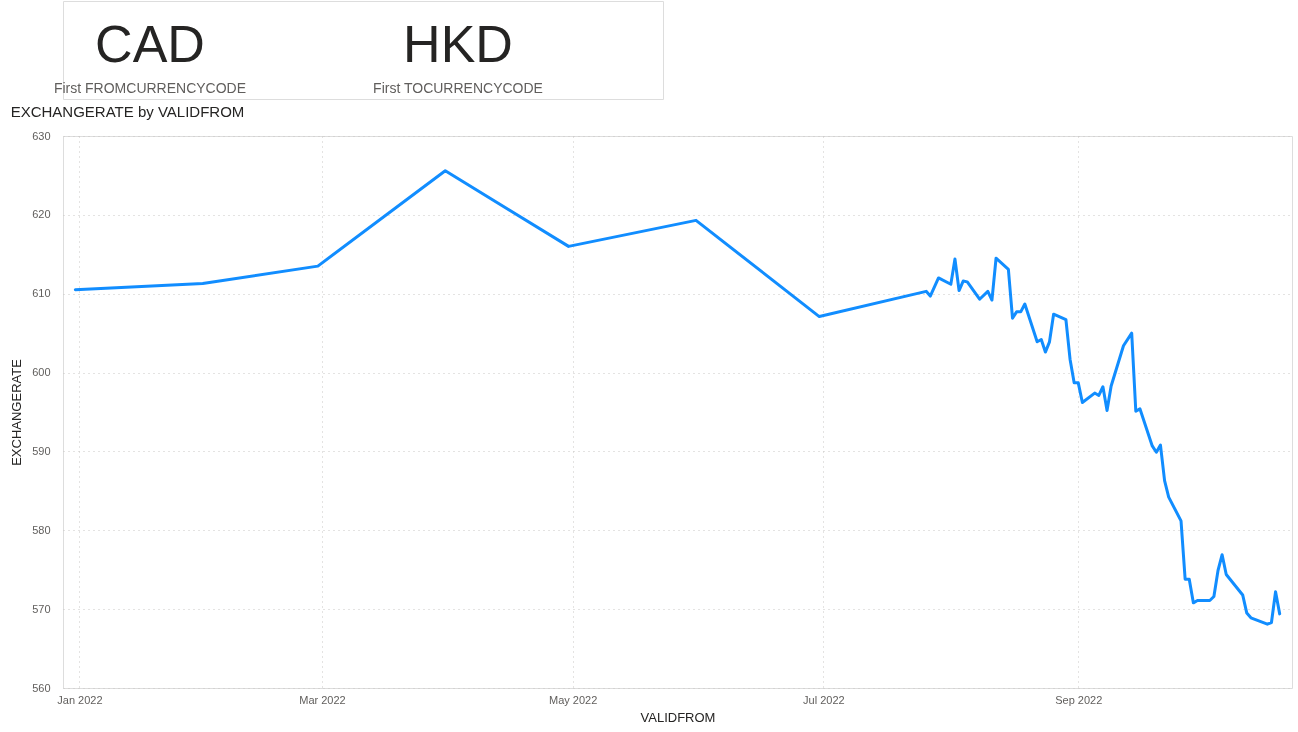  What do you see at coordinates (458, 44) in the screenshot?
I see `text: HKD` at bounding box center [458, 44].